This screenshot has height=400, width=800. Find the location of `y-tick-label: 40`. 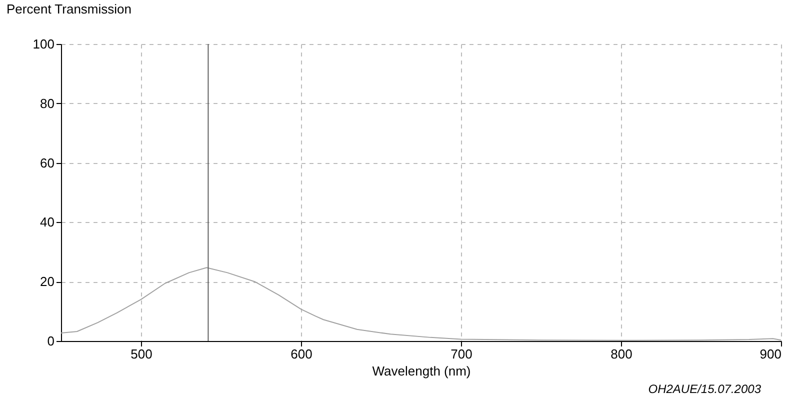

y-tick-label: 40 is located at coordinates (47, 222).